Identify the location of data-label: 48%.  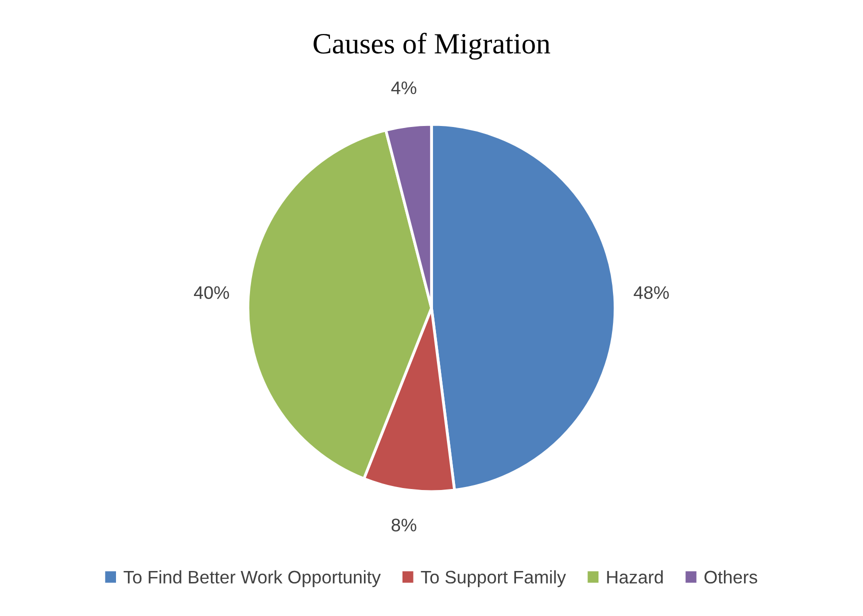
(651, 293).